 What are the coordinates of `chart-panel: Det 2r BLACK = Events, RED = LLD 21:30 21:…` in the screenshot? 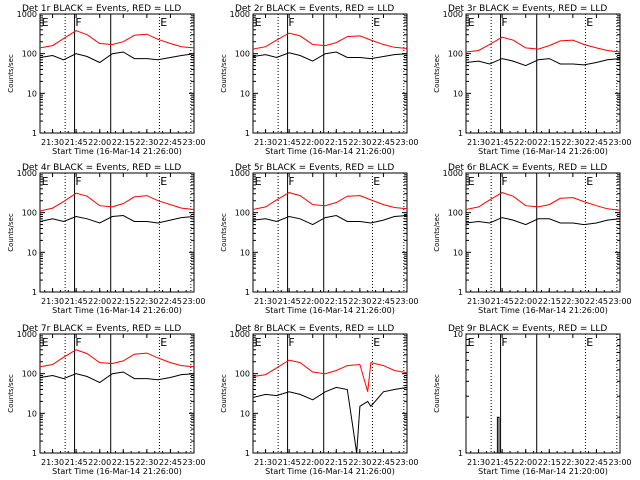 It's located at (319, 80).